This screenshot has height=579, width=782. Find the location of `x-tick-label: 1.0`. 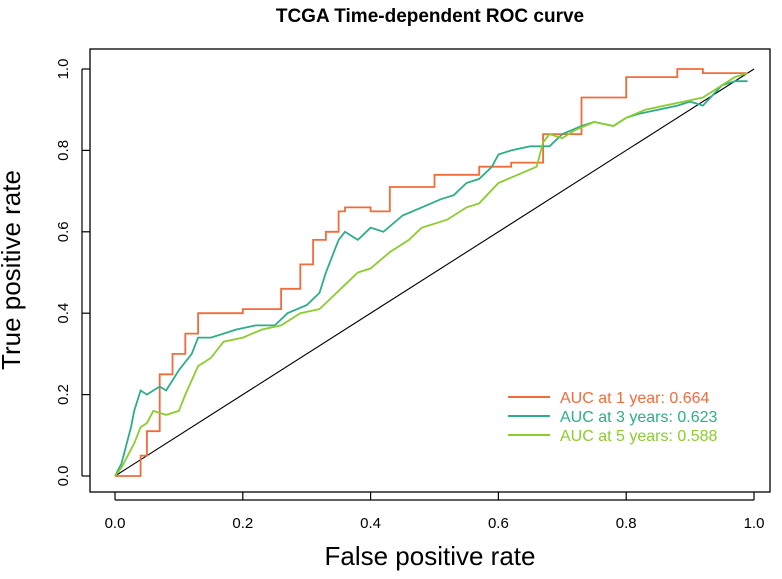

x-tick-label: 1.0 is located at coordinates (754, 523).